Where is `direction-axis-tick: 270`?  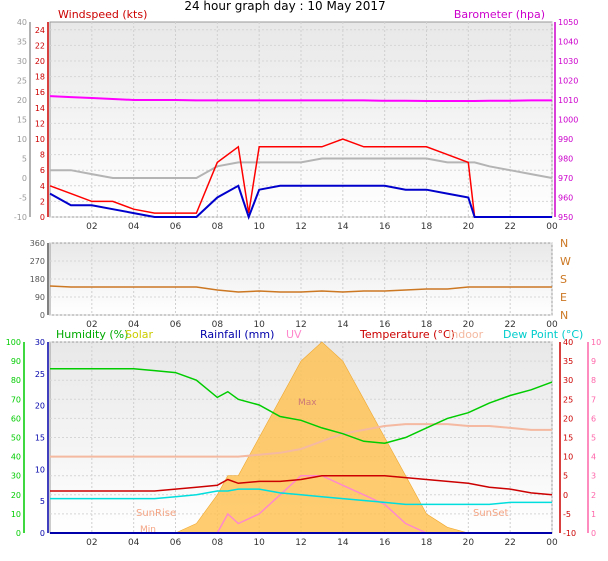 direction-axis-tick: 270 is located at coordinates (37, 261).